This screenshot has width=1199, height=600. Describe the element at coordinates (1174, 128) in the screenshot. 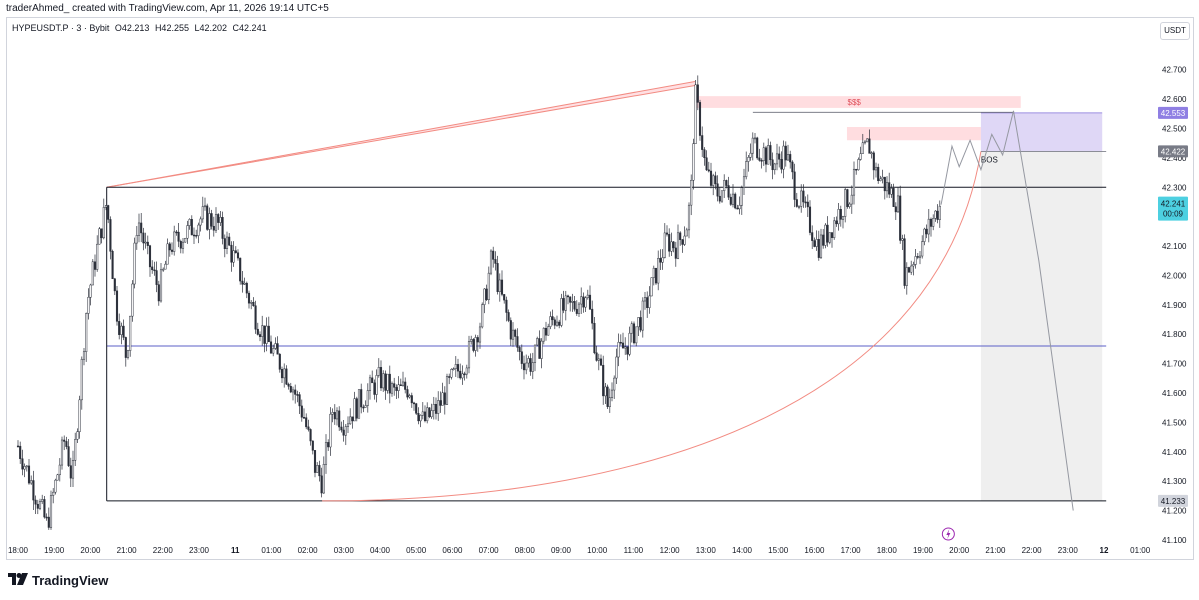

I see `y-tick-label: 42.500` at that location.